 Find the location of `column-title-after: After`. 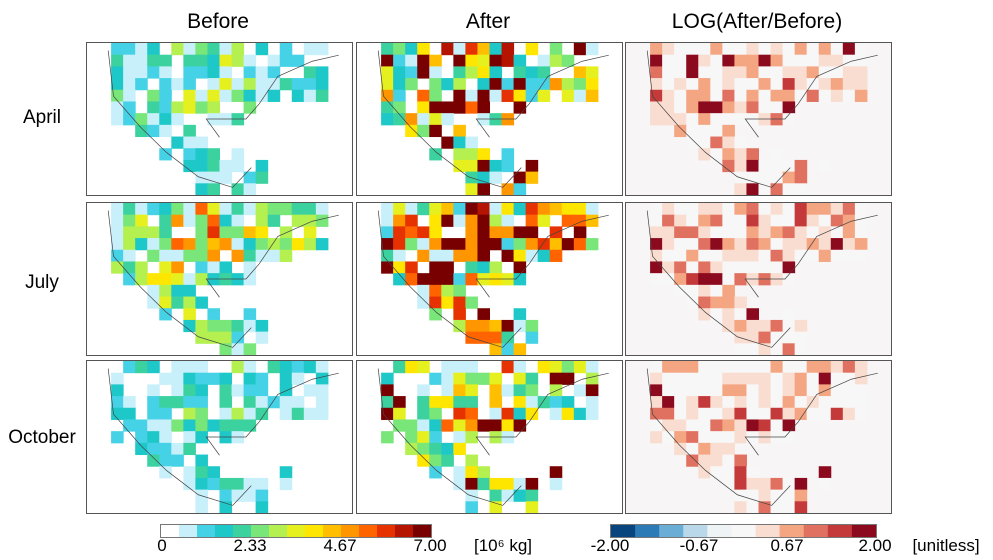

column-title-after: After is located at coordinates (488, 21).